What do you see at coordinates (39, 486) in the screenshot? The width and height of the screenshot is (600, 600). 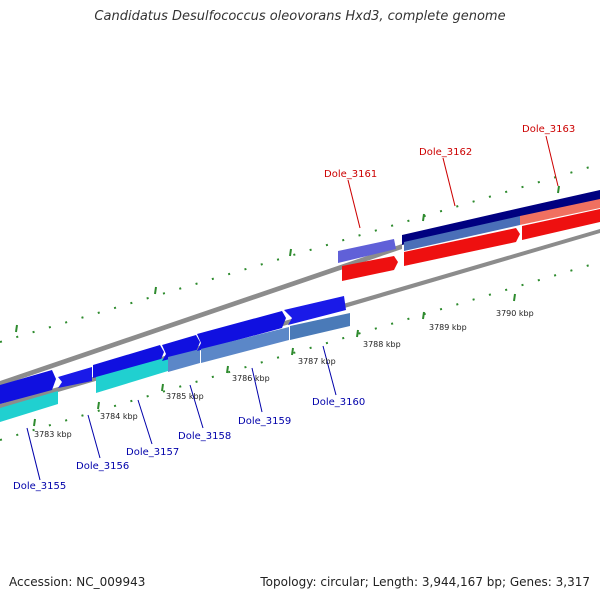 I see `gene-label-dole-3155: Dole_3155` at bounding box center [39, 486].